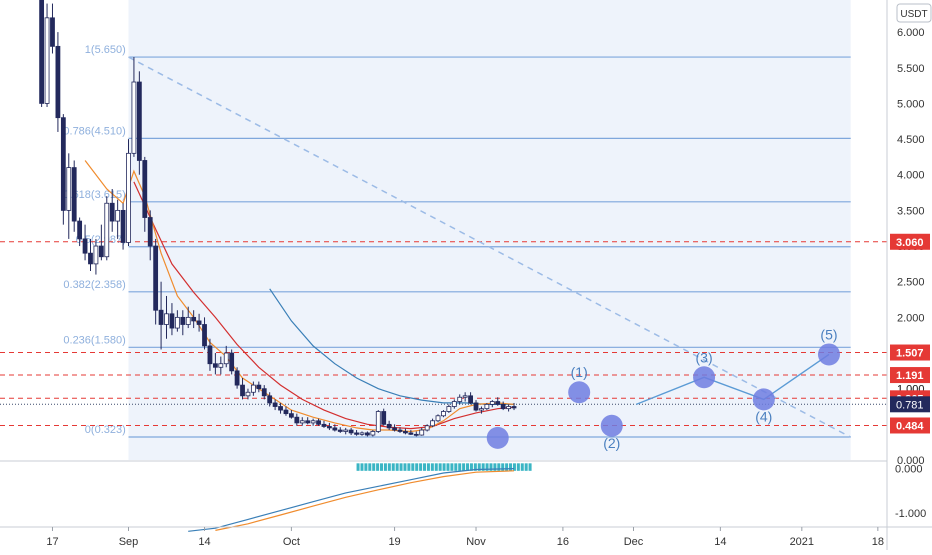 The image size is (932, 555). I want to click on wave-path, so click(732, 379).